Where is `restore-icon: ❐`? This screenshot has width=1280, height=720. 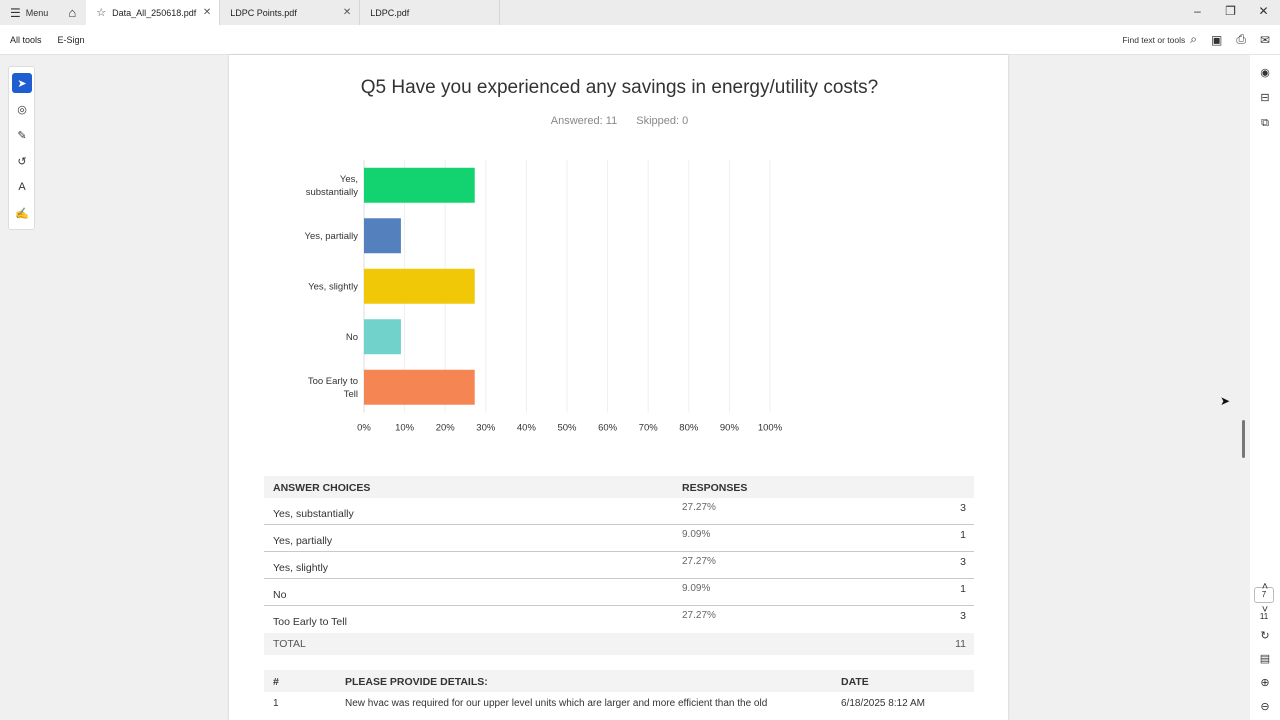 restore-icon: ❐ is located at coordinates (1230, 11).